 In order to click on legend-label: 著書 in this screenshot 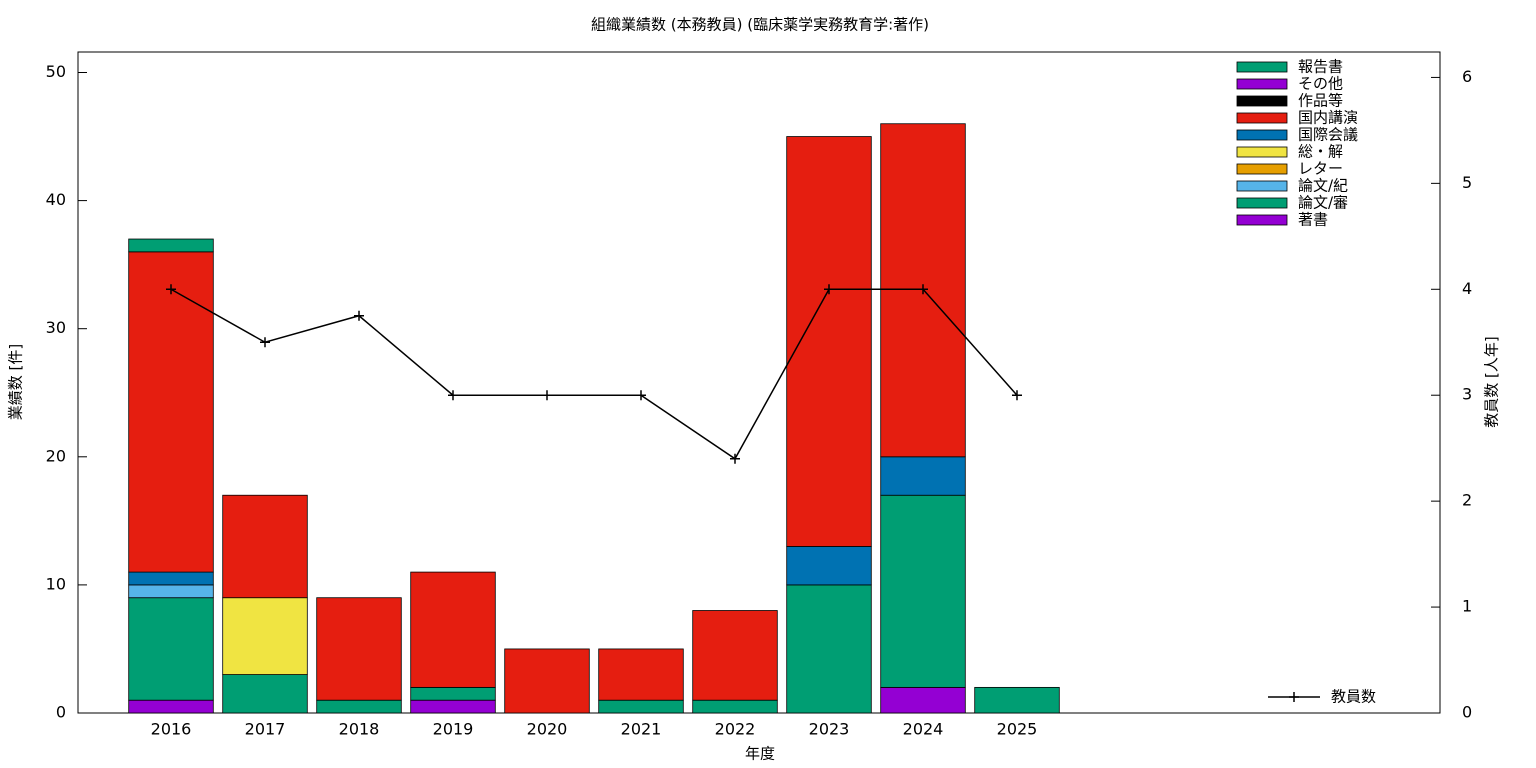, I will do `click(1313, 220)`.